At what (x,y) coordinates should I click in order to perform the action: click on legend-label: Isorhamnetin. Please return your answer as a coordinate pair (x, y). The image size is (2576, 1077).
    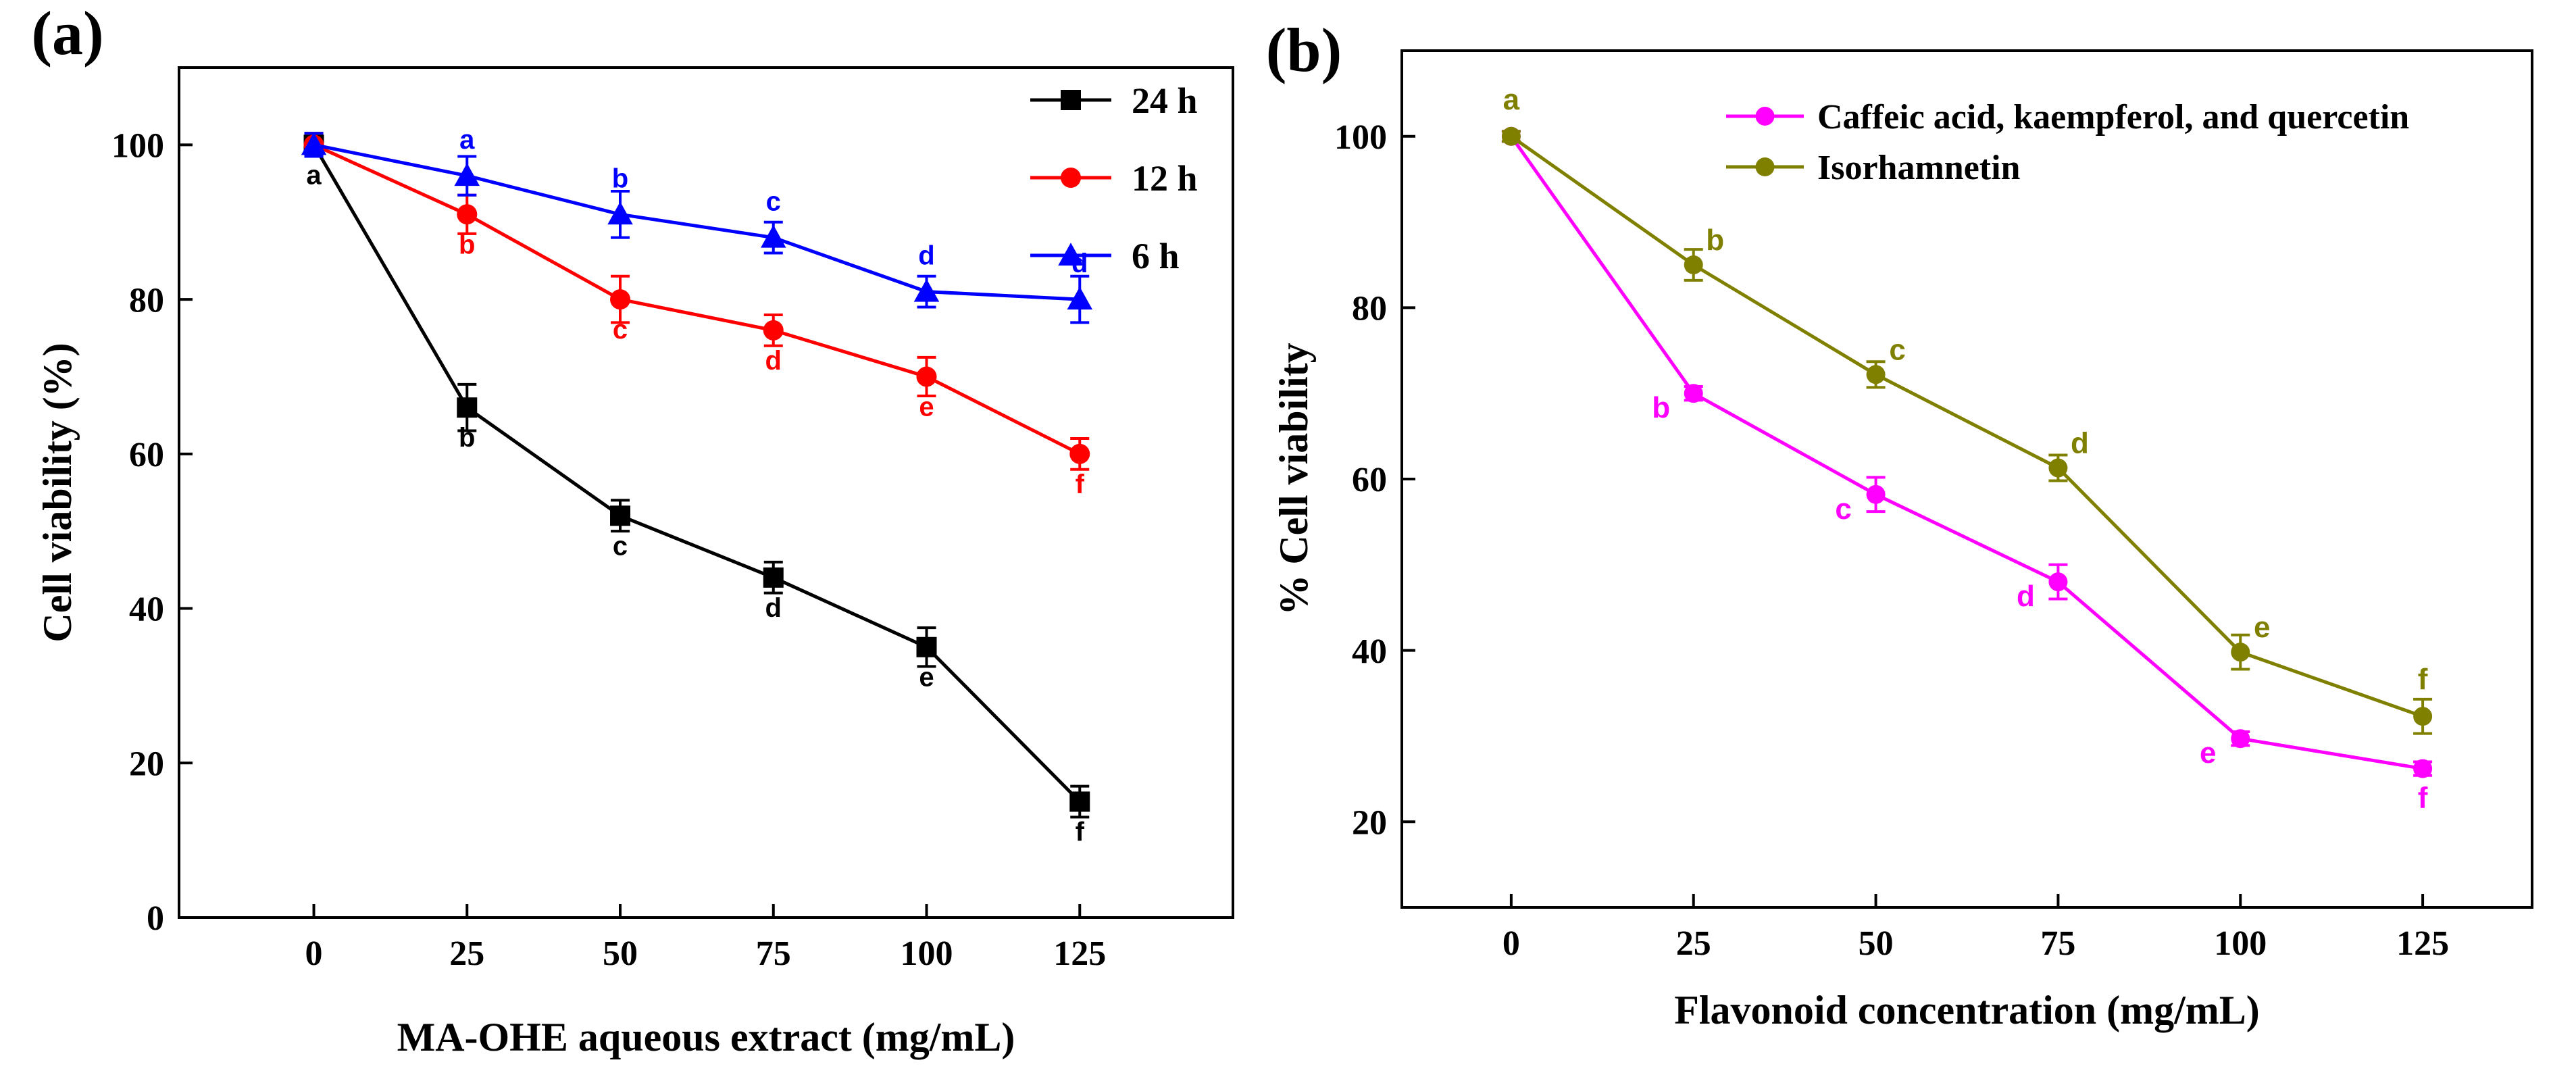
    Looking at the image, I should click on (1919, 168).